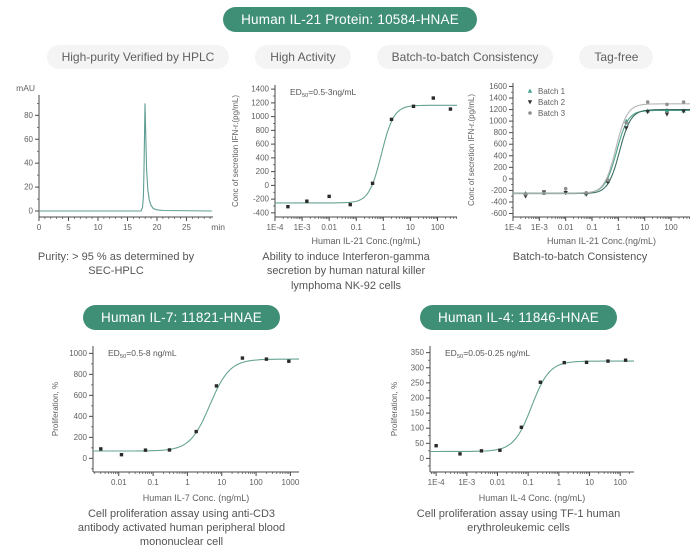 The height and width of the screenshot is (553, 700). Describe the element at coordinates (499, 213) in the screenshot. I see `svg-text: -600` at that location.